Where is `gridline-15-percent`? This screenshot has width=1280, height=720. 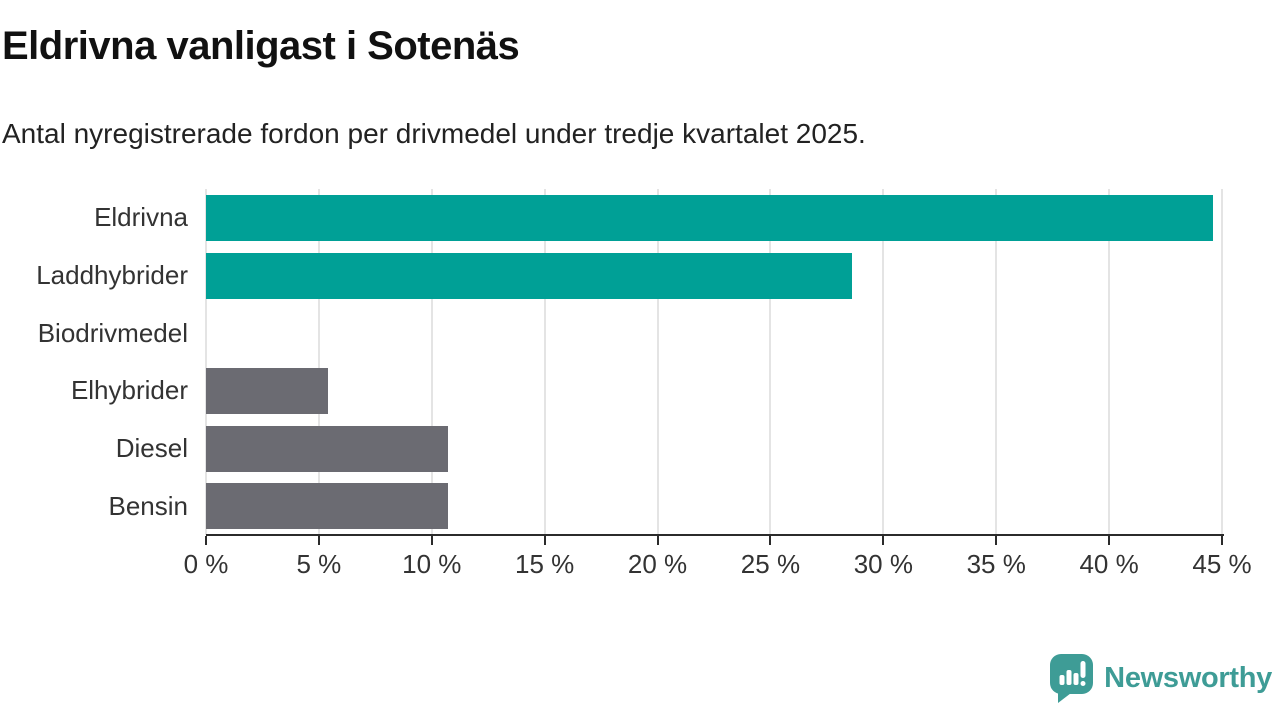 gridline-15-percent is located at coordinates (544, 362).